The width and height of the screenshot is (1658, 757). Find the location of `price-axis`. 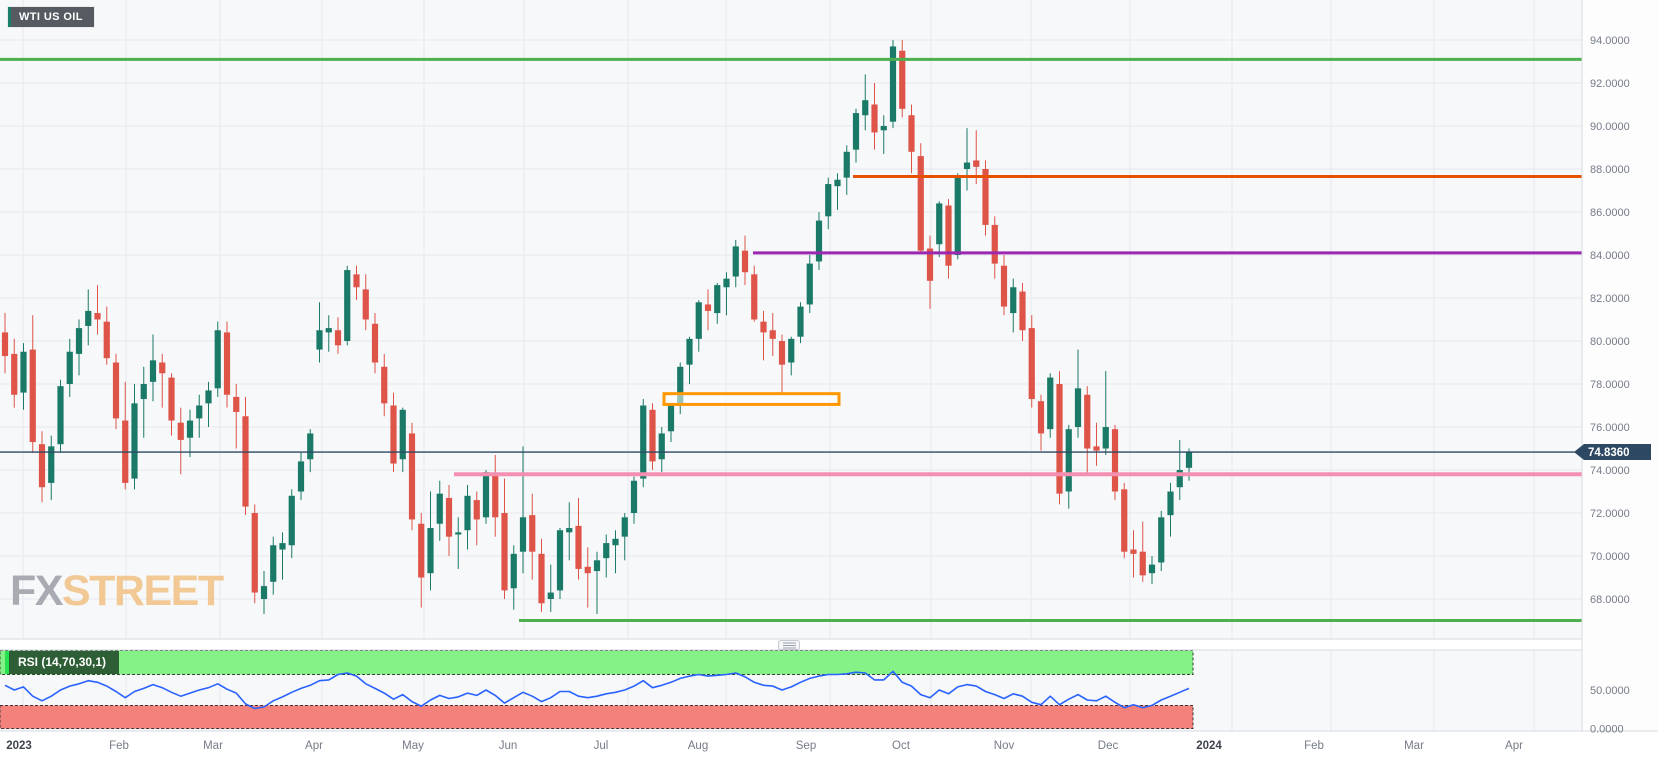

price-axis is located at coordinates (1620, 365).